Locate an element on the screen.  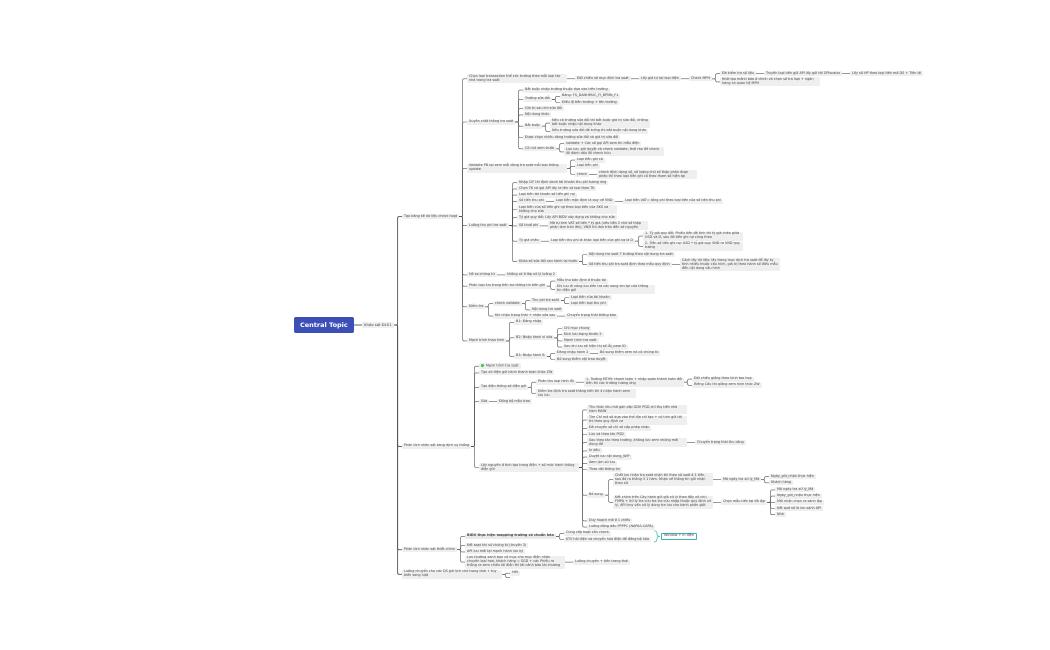
topic-node: Loại tiền của tài khoản is located at coordinates (590, 298).